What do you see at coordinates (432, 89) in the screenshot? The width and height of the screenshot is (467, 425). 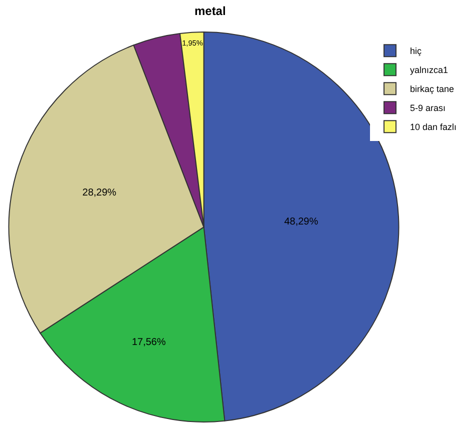 I see `legend-label: birkaç tane` at bounding box center [432, 89].